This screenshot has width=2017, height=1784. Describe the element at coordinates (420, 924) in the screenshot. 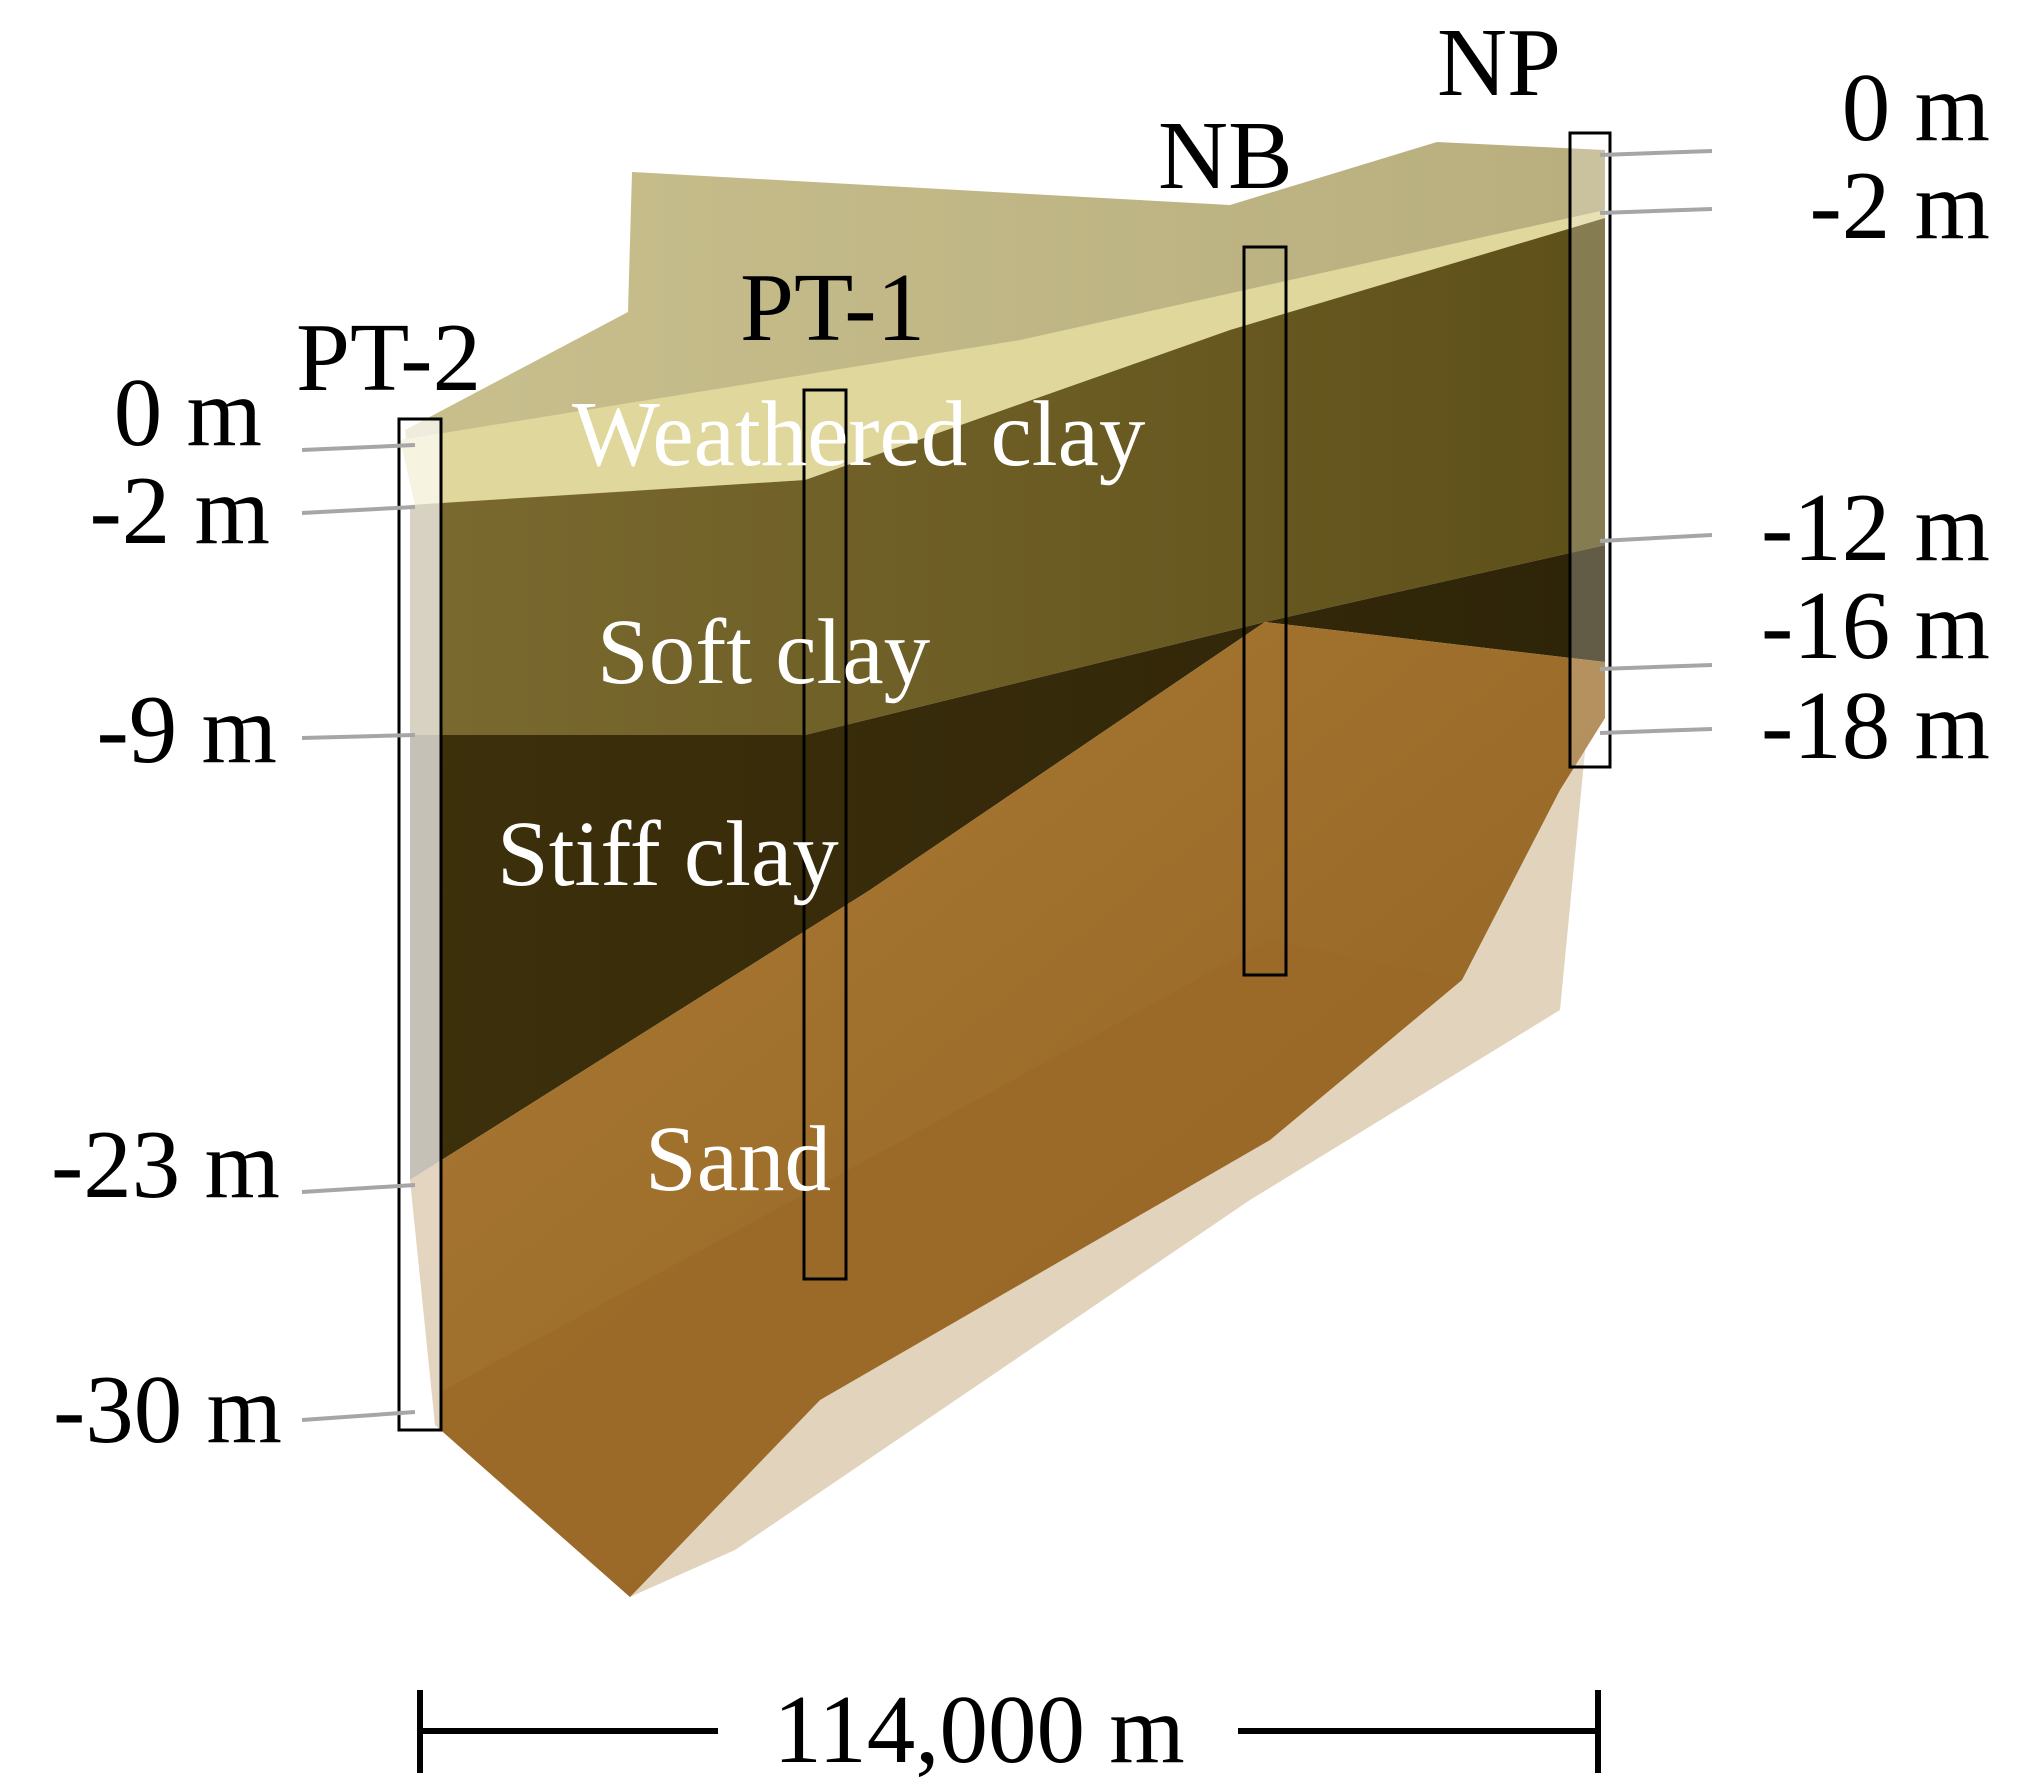

I see `borehole-pt2` at that location.